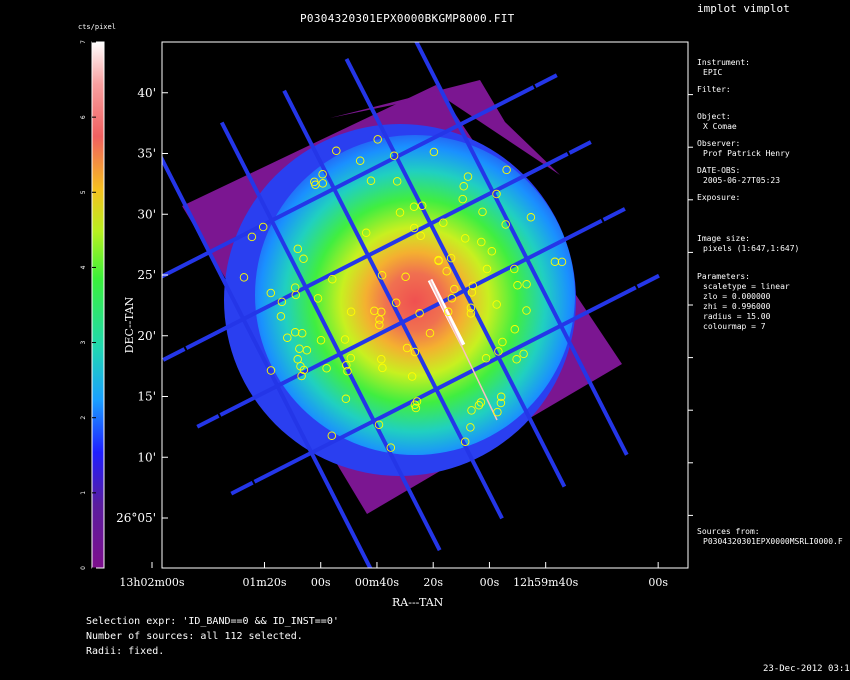  I want to click on param-radius: radius = 15.00, so click(737, 316).